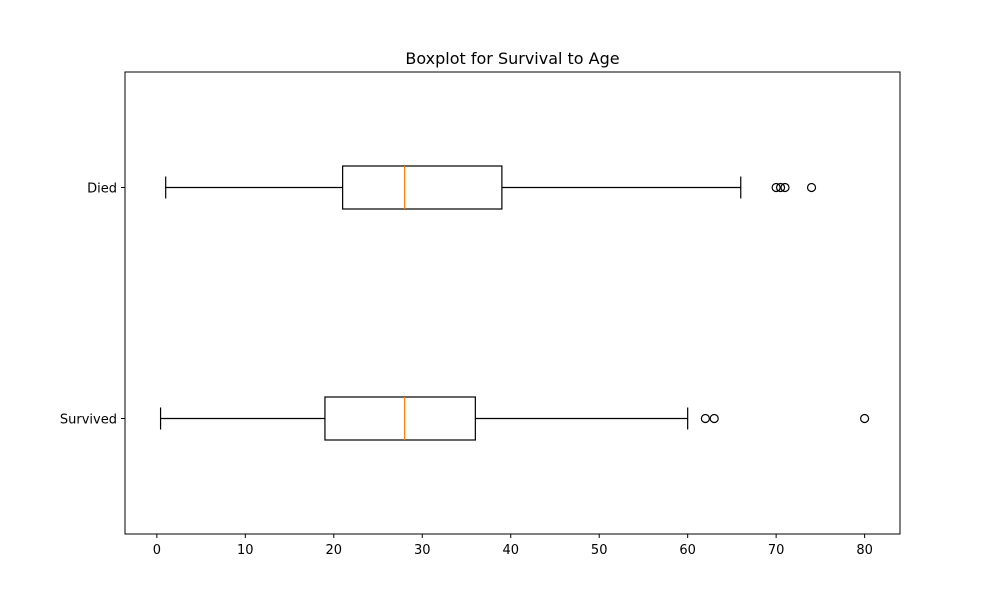 The height and width of the screenshot is (600, 1000). Describe the element at coordinates (102, 189) in the screenshot. I see `y-tick-label: Died` at that location.